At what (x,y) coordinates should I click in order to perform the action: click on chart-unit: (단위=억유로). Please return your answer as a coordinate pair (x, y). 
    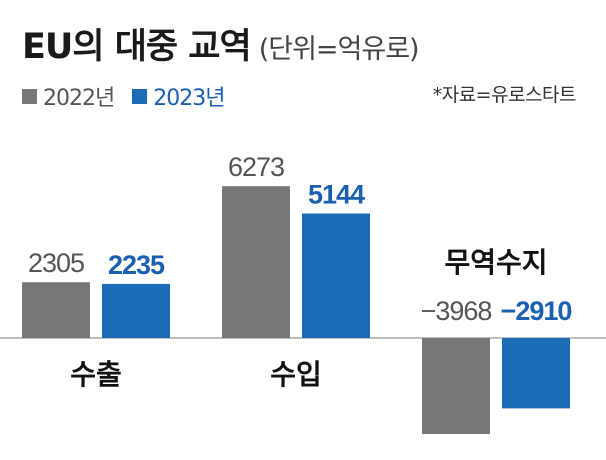
    Looking at the image, I should click on (339, 49).